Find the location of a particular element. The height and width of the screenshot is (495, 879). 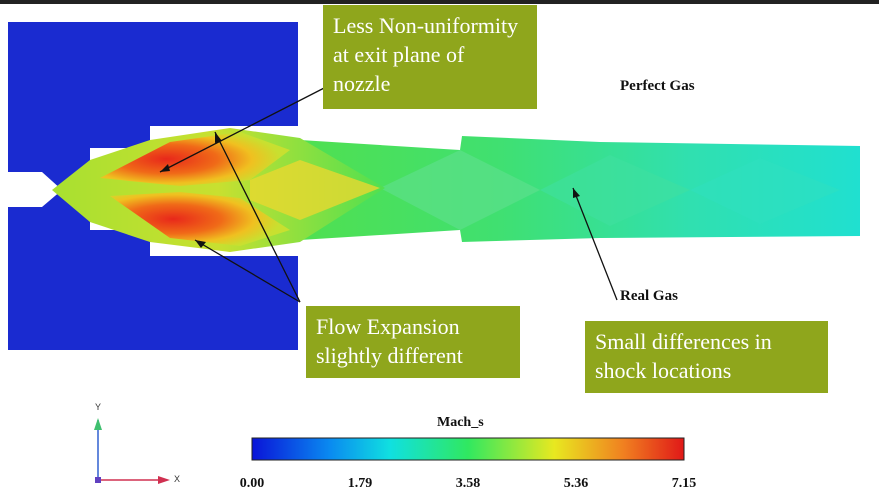

hot-core-lower is located at coordinates (200, 219).